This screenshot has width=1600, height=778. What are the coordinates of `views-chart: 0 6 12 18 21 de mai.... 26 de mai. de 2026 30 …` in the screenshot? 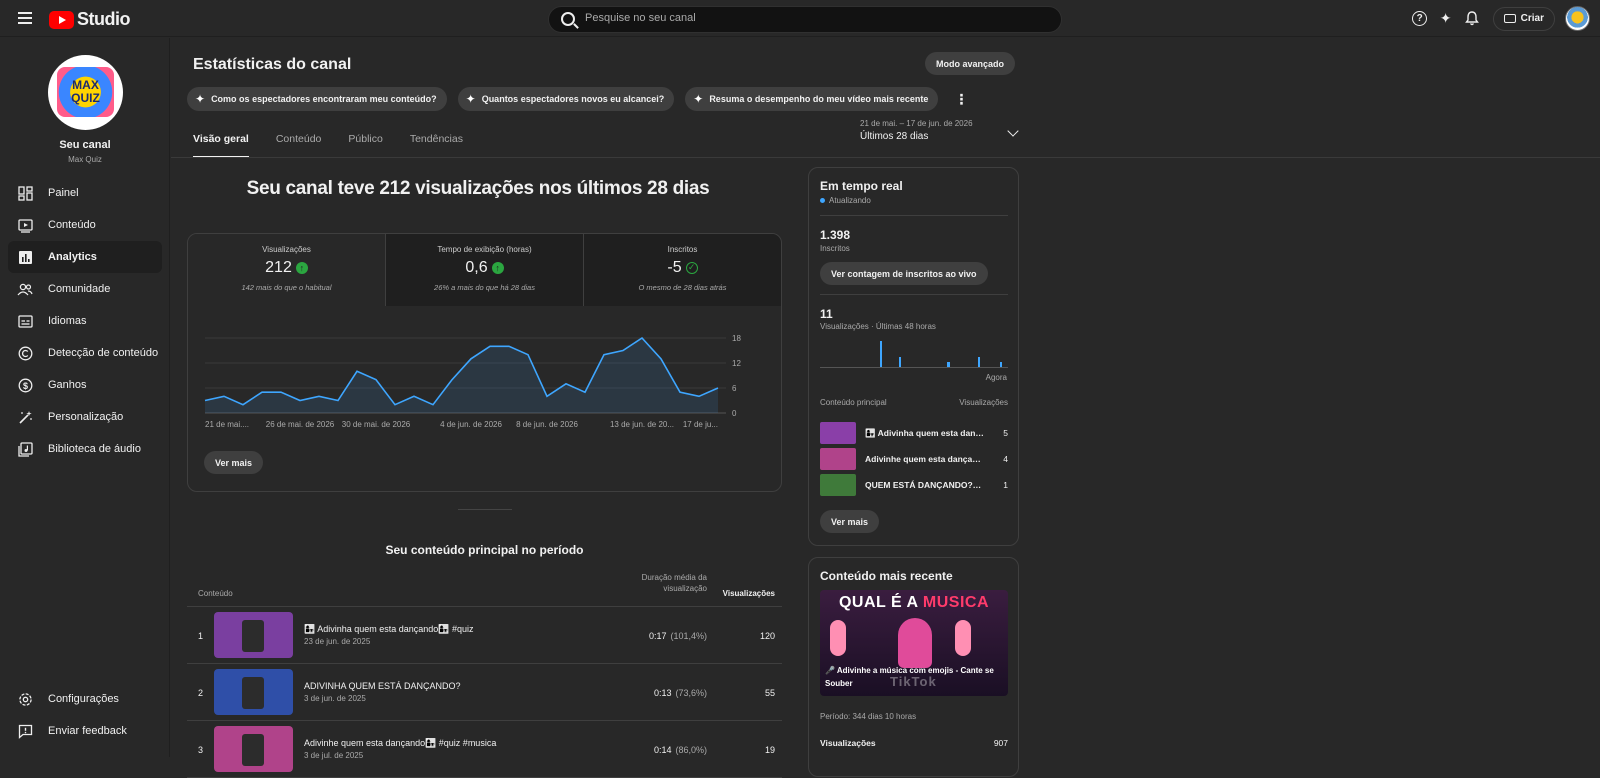 It's located at (485, 378).